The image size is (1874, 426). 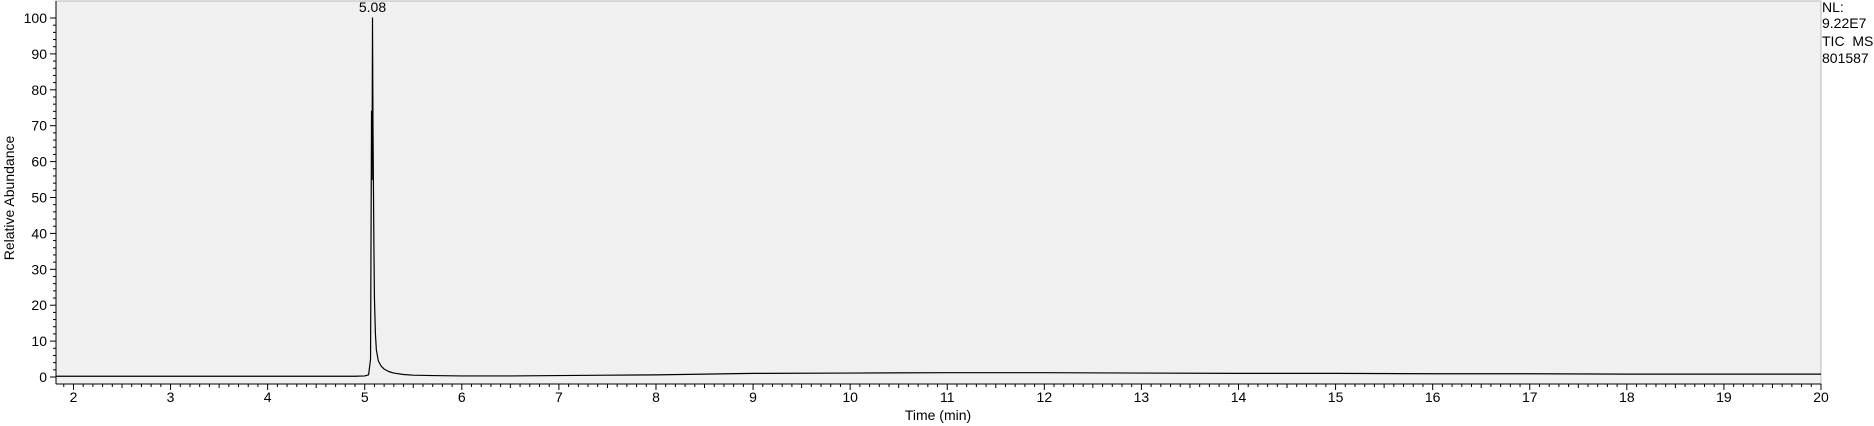 I want to click on x-tick-label: 13, so click(x=1142, y=397).